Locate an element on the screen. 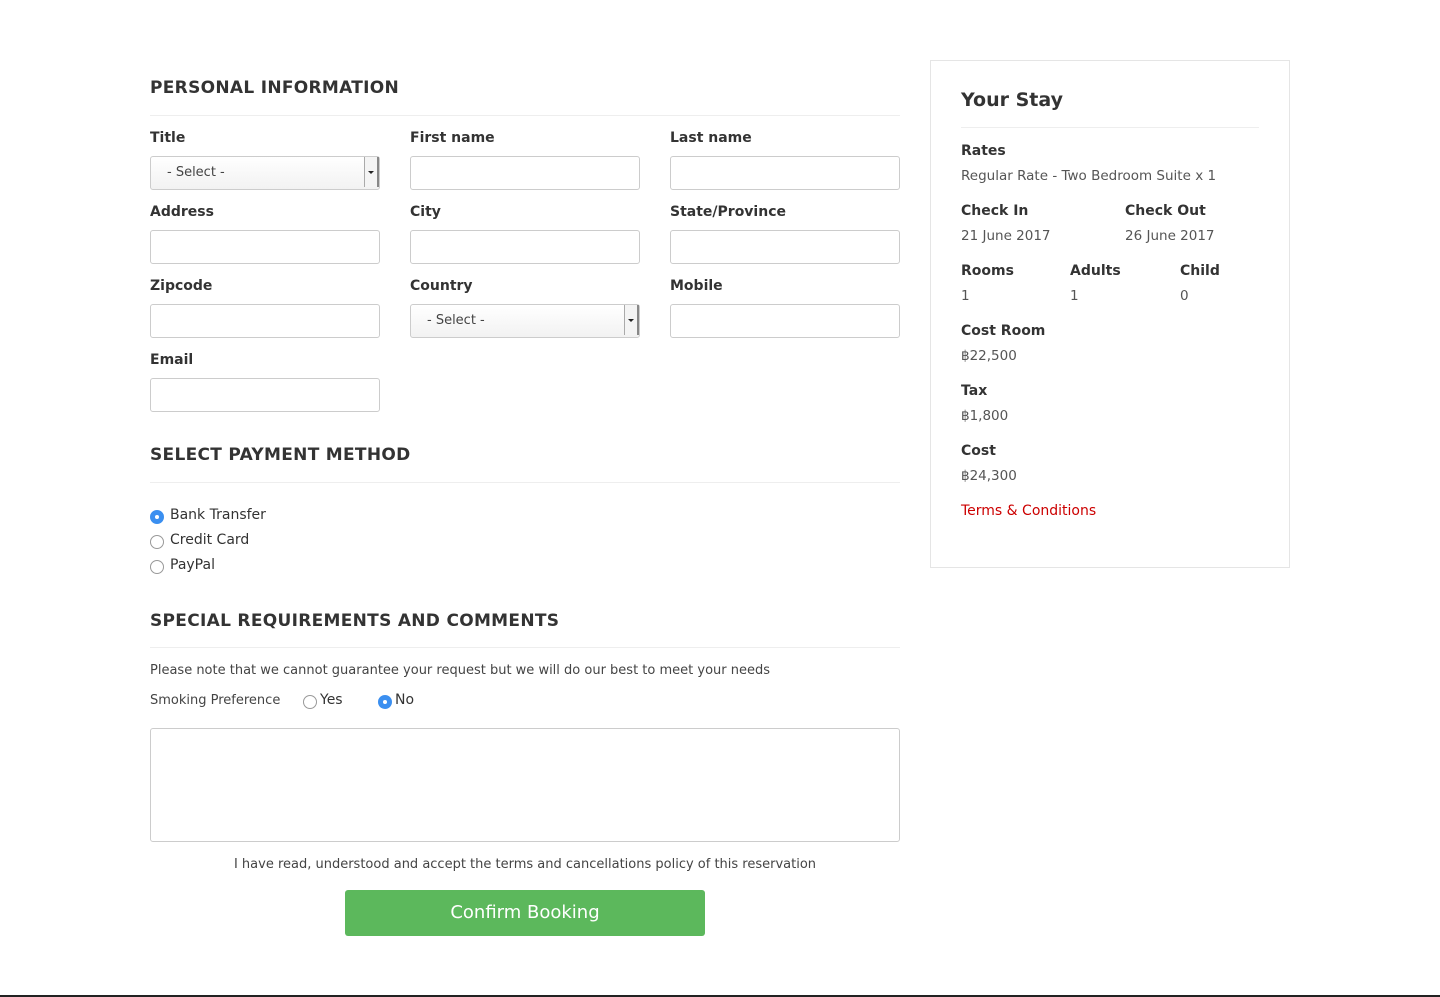 This screenshot has width=1440, height=997. field-label: First name is located at coordinates (452, 138).